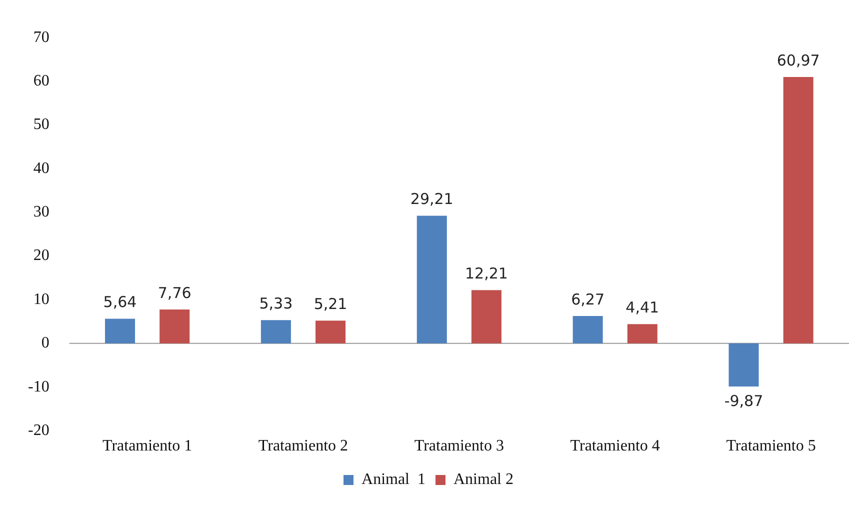 The image size is (867, 506). Describe the element at coordinates (41, 212) in the screenshot. I see `y-tick-label: 30` at that location.